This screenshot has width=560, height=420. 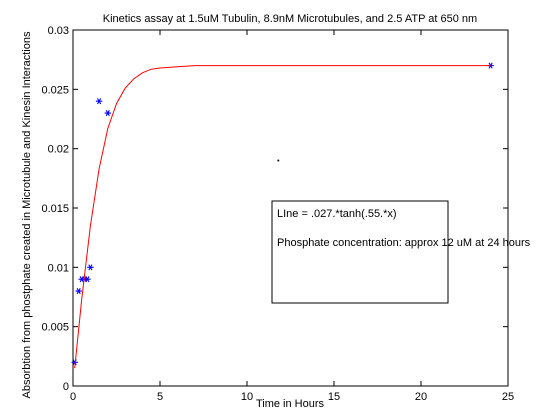 I want to click on x-tick-label: 10, so click(x=247, y=397).